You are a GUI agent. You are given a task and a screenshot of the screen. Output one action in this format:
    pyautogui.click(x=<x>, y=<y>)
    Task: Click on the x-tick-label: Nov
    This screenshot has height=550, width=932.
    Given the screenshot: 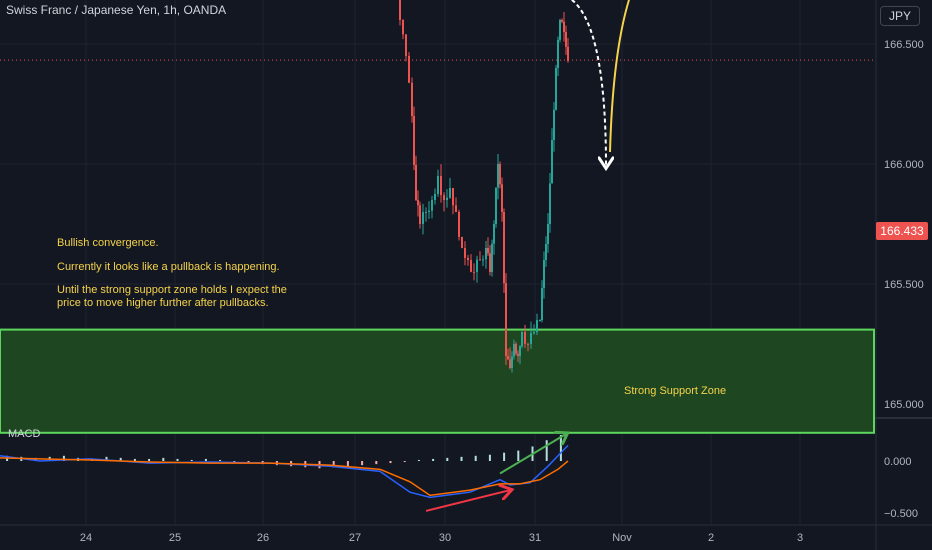 What is the action you would take?
    pyautogui.click(x=622, y=538)
    